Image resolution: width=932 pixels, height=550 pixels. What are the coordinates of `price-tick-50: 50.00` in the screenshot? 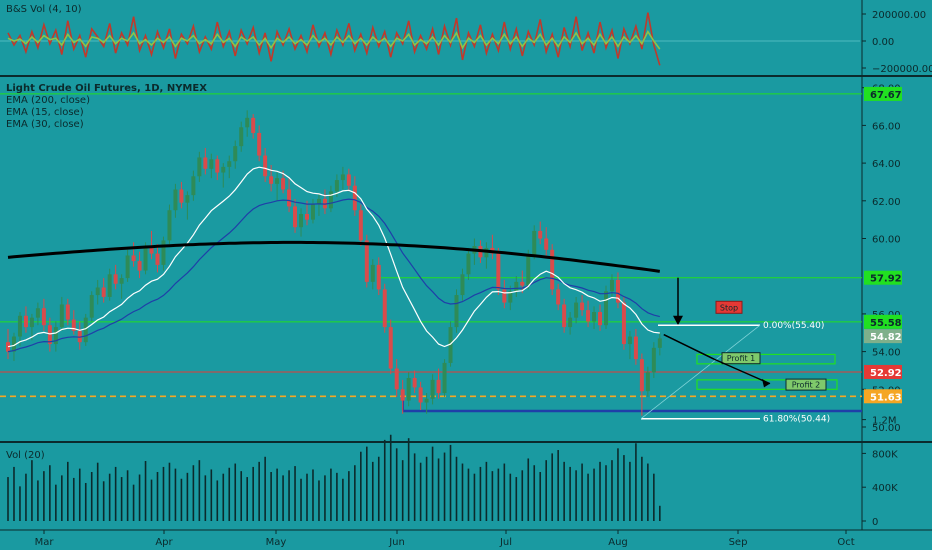 It's located at (886, 428).